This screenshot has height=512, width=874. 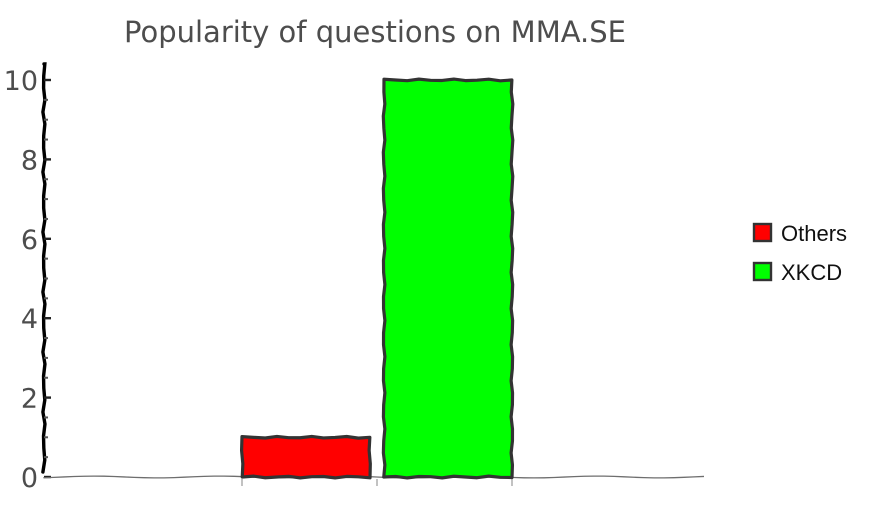 I want to click on legend-swatch-xkcd, so click(x=762, y=271).